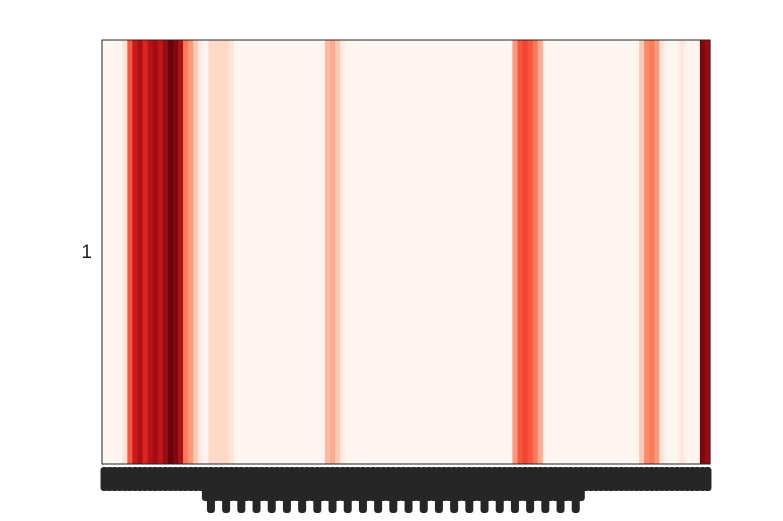  What do you see at coordinates (406, 490) in the screenshot?
I see `x-axis-tick-labels` at bounding box center [406, 490].